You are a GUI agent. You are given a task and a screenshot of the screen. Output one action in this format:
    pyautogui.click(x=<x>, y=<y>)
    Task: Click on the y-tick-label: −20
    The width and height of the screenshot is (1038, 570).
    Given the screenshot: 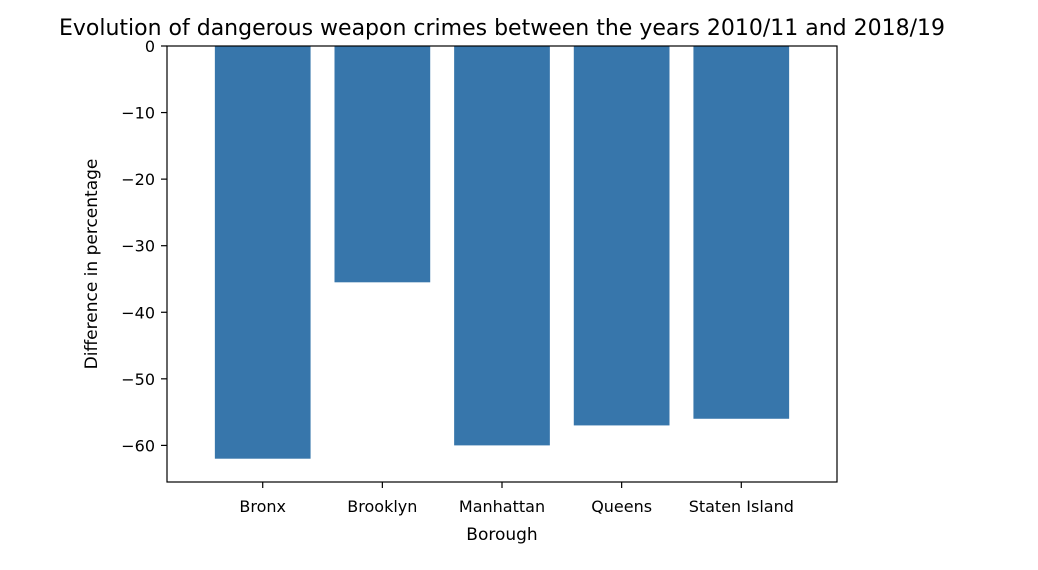 What is the action you would take?
    pyautogui.click(x=138, y=179)
    